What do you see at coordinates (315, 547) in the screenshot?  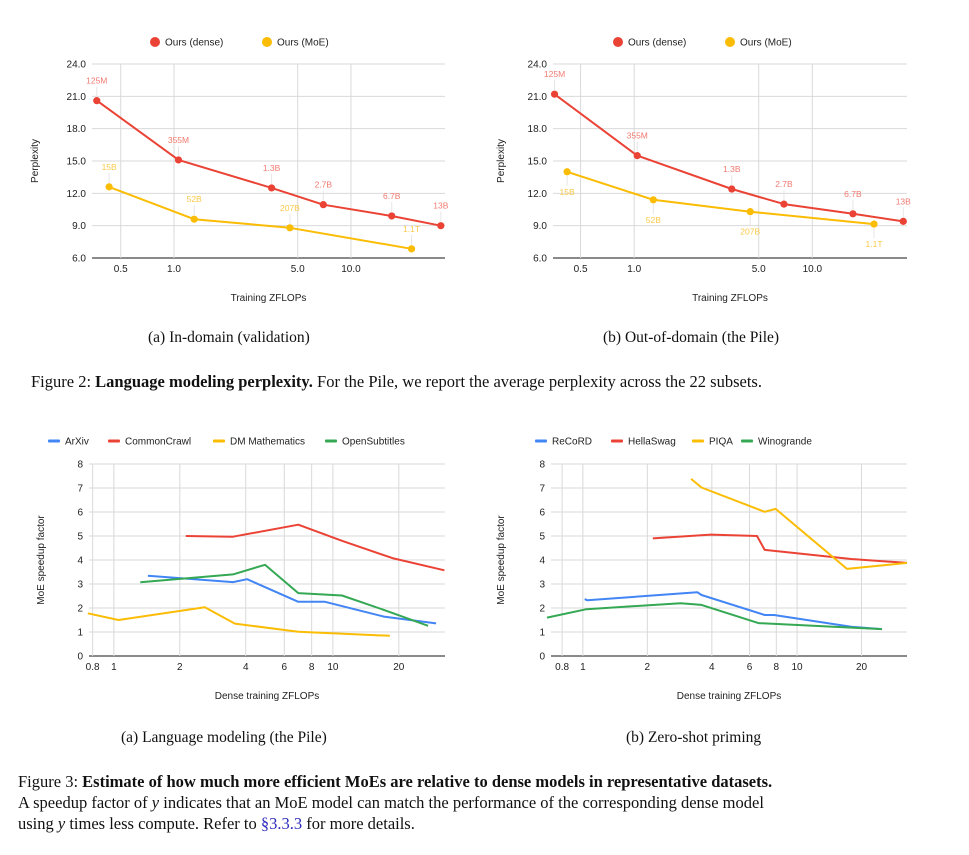 I see `series-line-commoncrawl` at bounding box center [315, 547].